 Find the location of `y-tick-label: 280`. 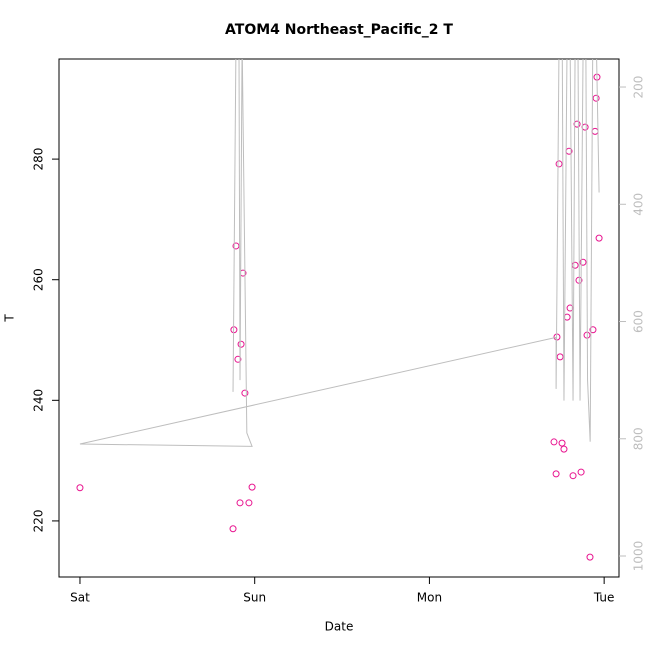

y-tick-label: 280 is located at coordinates (39, 159).